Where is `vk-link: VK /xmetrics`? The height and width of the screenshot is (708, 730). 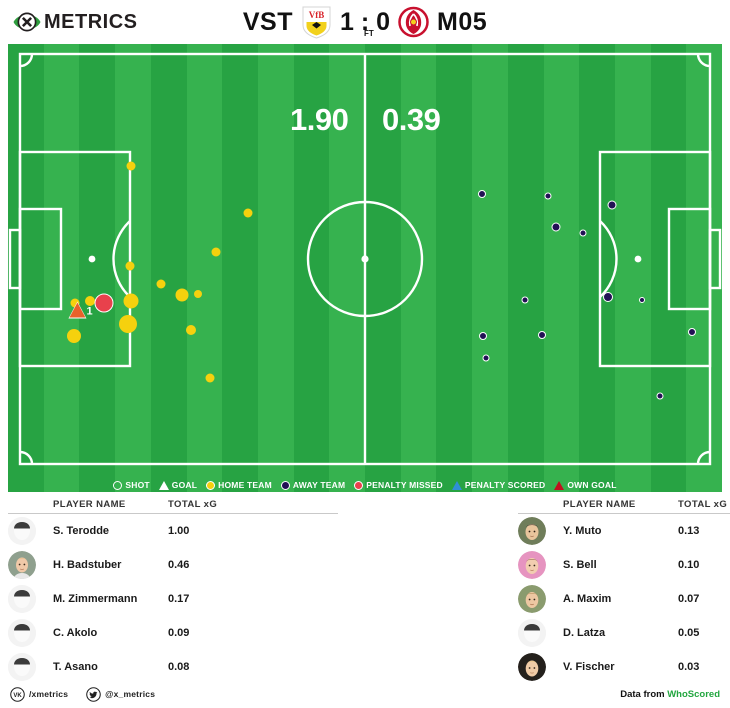 vk-link: VK /xmetrics is located at coordinates (39, 694).